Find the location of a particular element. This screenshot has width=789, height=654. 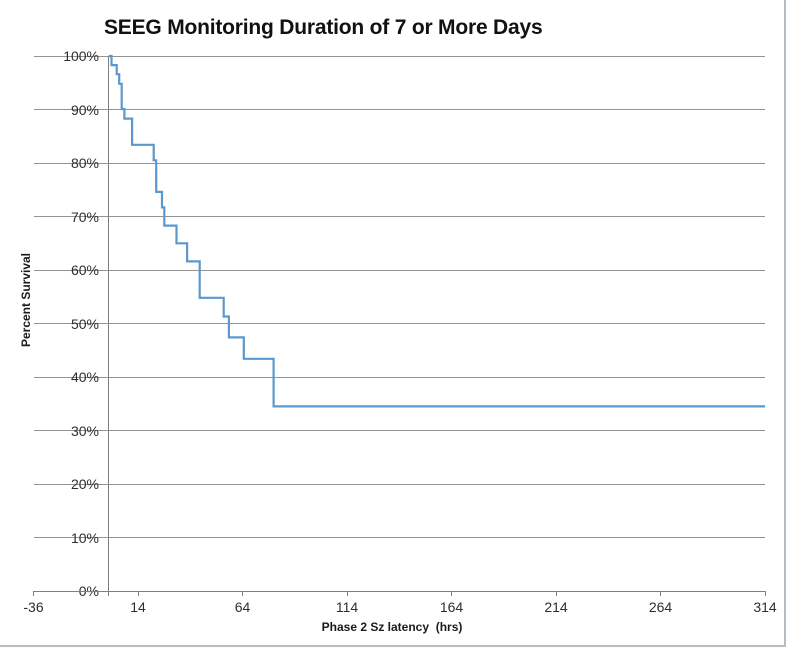

y-tick-label: 50% is located at coordinates (84, 323).